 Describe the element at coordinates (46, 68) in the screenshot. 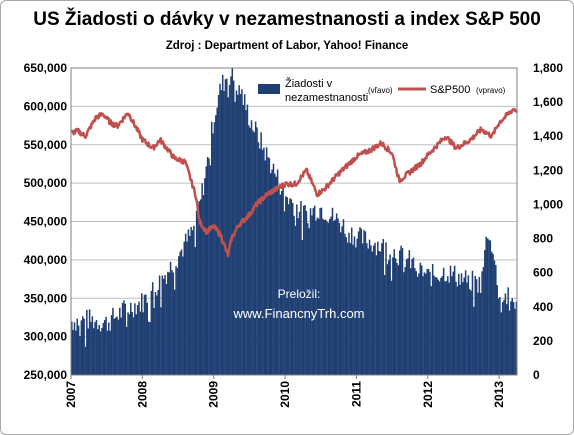

I see `left-tick-label: 650,000` at that location.